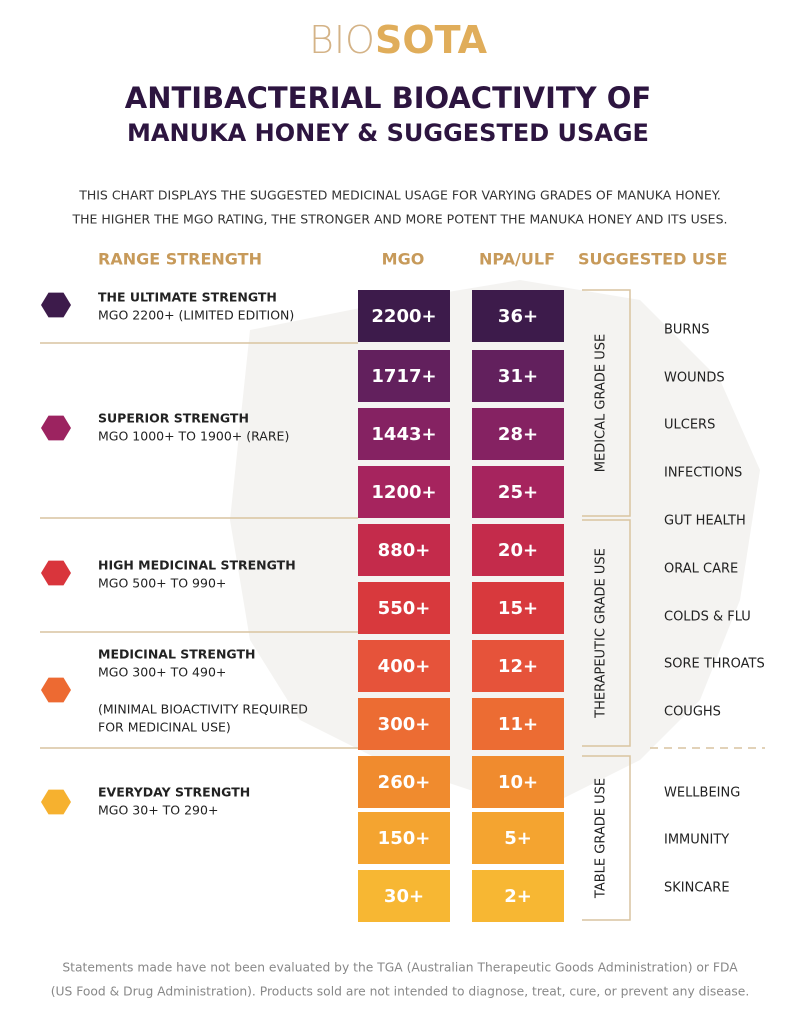 This screenshot has width=797, height=1024. I want to click on cell-value: 12+, so click(518, 666).